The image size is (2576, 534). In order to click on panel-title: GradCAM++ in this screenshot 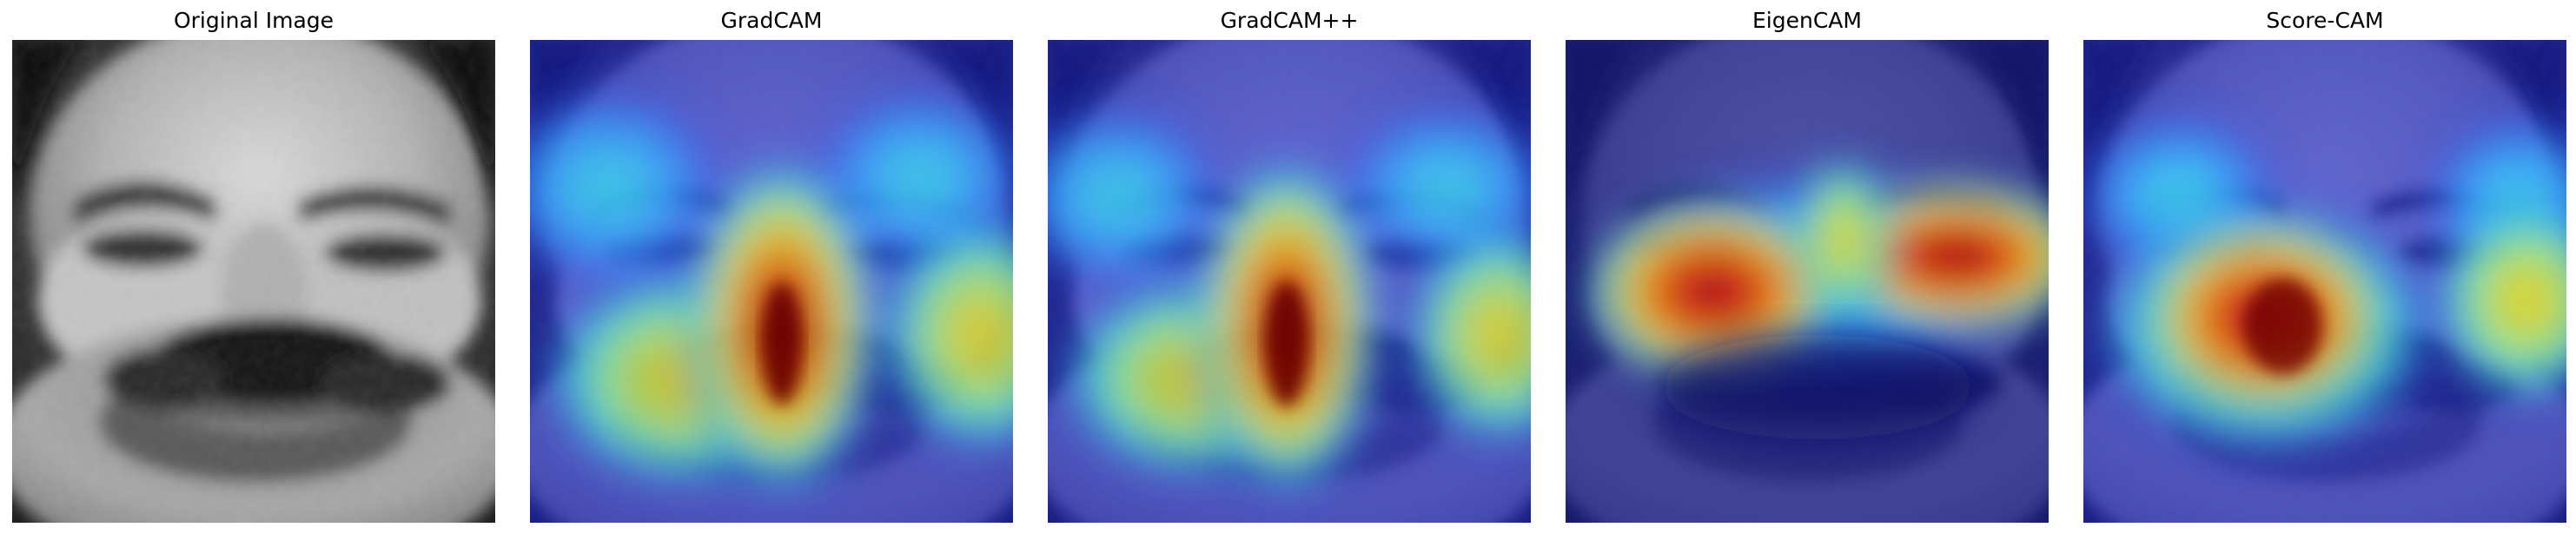, I will do `click(1289, 20)`.